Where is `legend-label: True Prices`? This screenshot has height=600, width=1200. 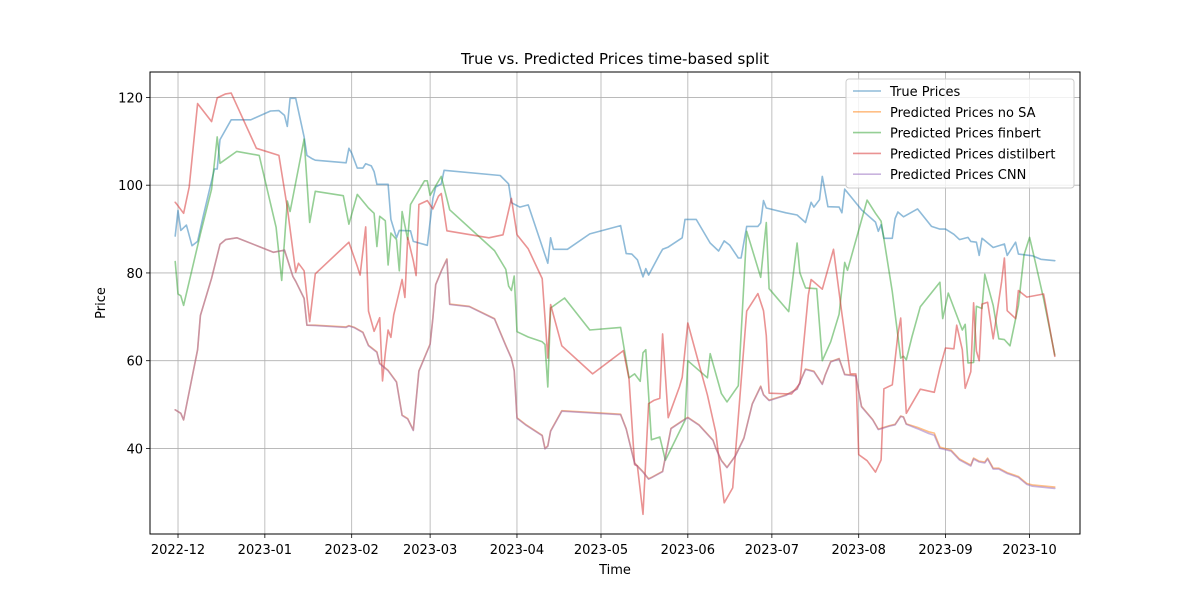 legend-label: True Prices is located at coordinates (924, 92).